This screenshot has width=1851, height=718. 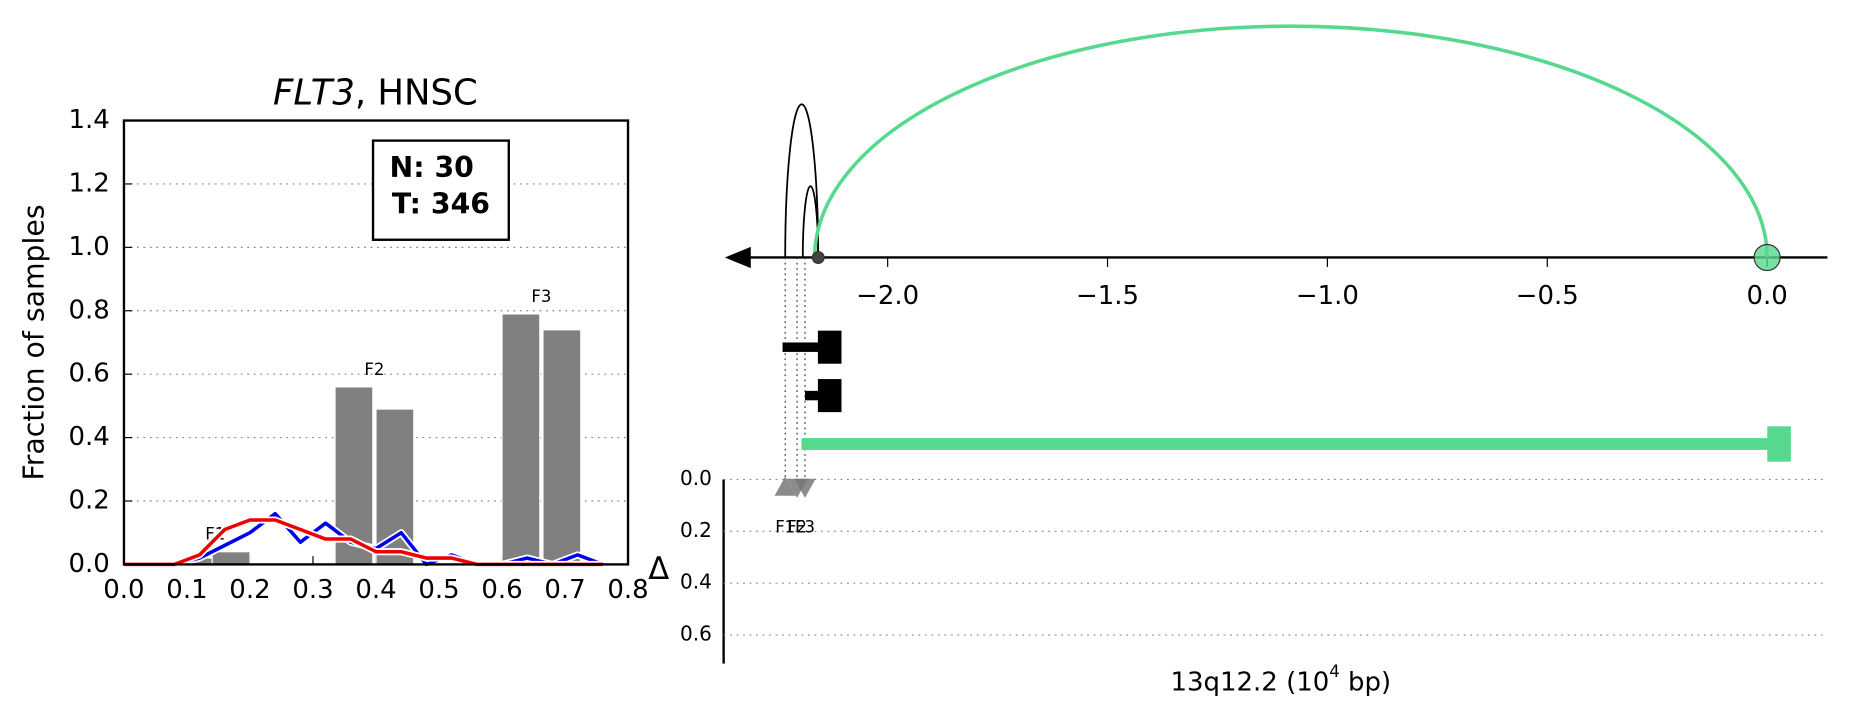 What do you see at coordinates (1107, 296) in the screenshot?
I see `x-tick-label: −1.5` at bounding box center [1107, 296].